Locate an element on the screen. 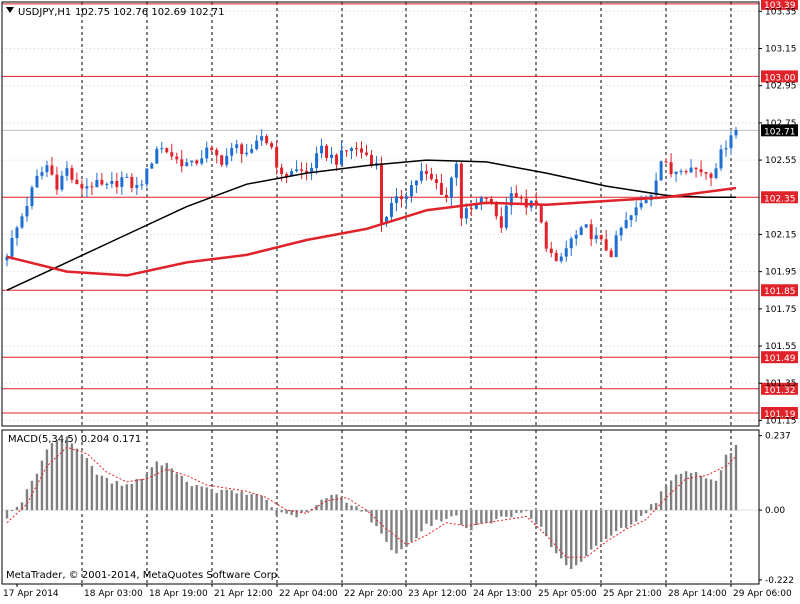  level-price-tag is located at coordinates (779, 197).